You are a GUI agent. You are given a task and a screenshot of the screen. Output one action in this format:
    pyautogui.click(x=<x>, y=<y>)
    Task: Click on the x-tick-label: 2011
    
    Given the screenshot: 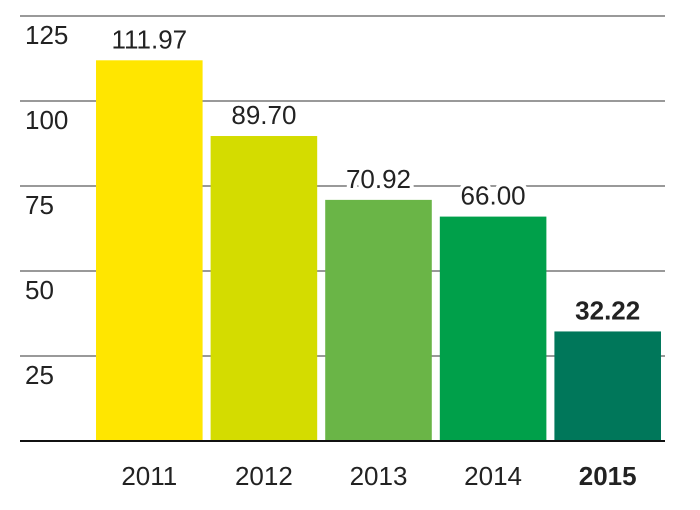 What is the action you would take?
    pyautogui.click(x=149, y=476)
    